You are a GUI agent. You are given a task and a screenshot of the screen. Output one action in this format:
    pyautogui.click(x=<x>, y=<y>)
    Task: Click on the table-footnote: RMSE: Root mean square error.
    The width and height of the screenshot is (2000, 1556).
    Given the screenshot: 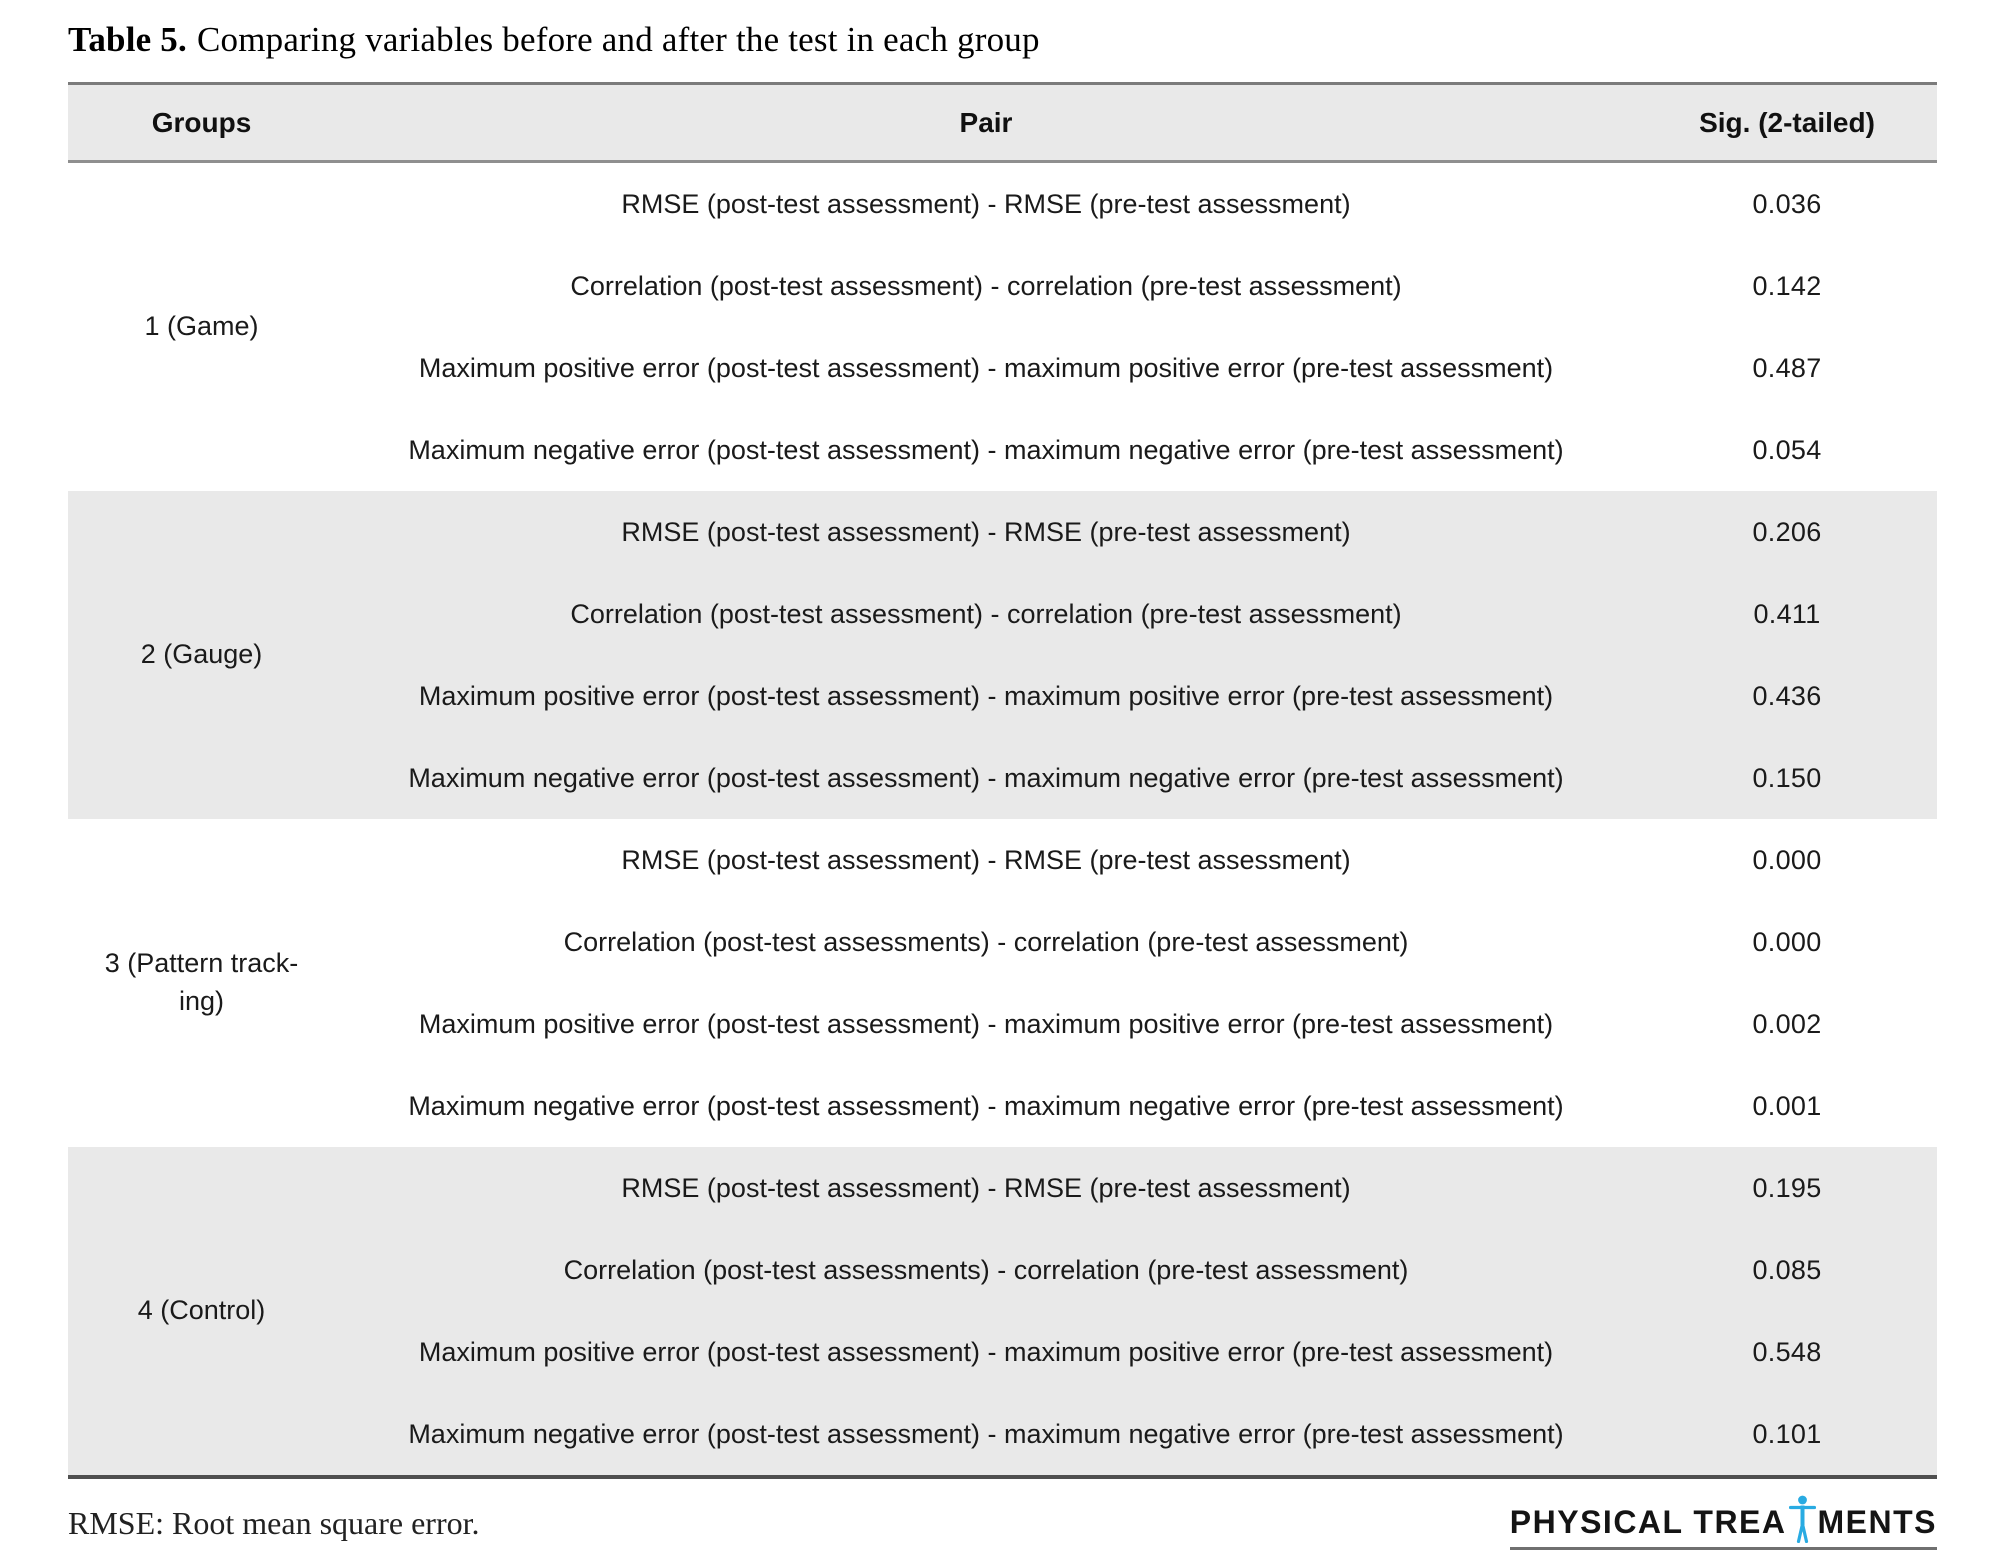 What is the action you would take?
    pyautogui.click(x=274, y=1523)
    